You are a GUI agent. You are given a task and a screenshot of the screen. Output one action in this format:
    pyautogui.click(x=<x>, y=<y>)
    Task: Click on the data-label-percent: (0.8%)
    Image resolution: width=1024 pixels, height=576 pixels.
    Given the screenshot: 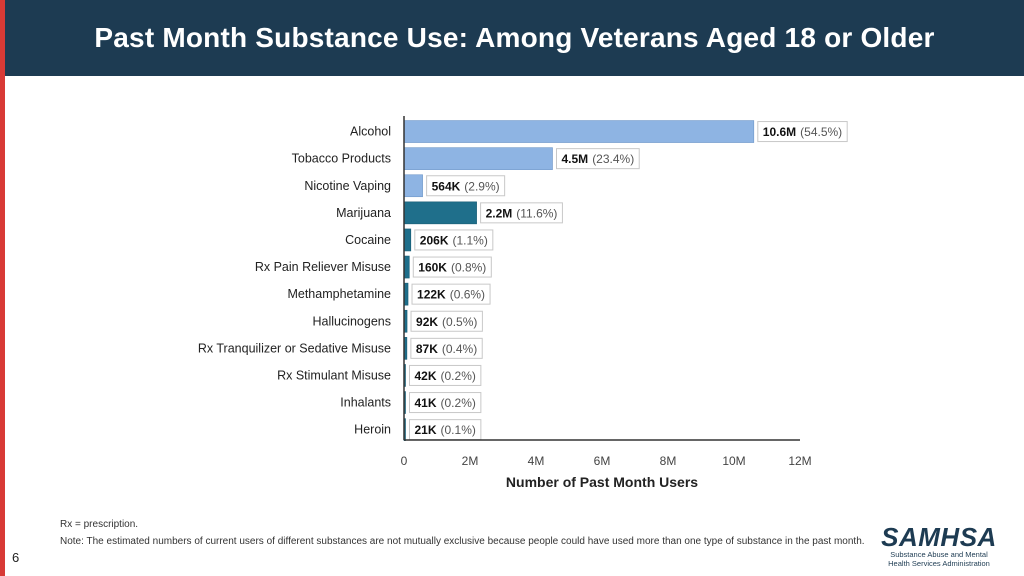 What is the action you would take?
    pyautogui.click(x=468, y=268)
    